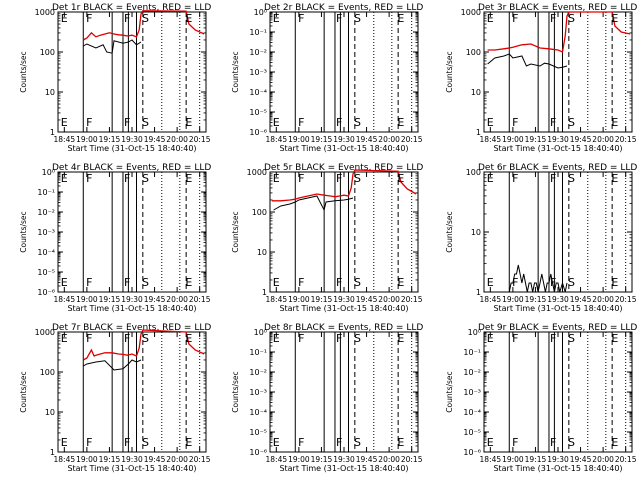  What do you see at coordinates (260, 332) in the screenshot?
I see `y-tick-label: 10⁰` at bounding box center [260, 332].